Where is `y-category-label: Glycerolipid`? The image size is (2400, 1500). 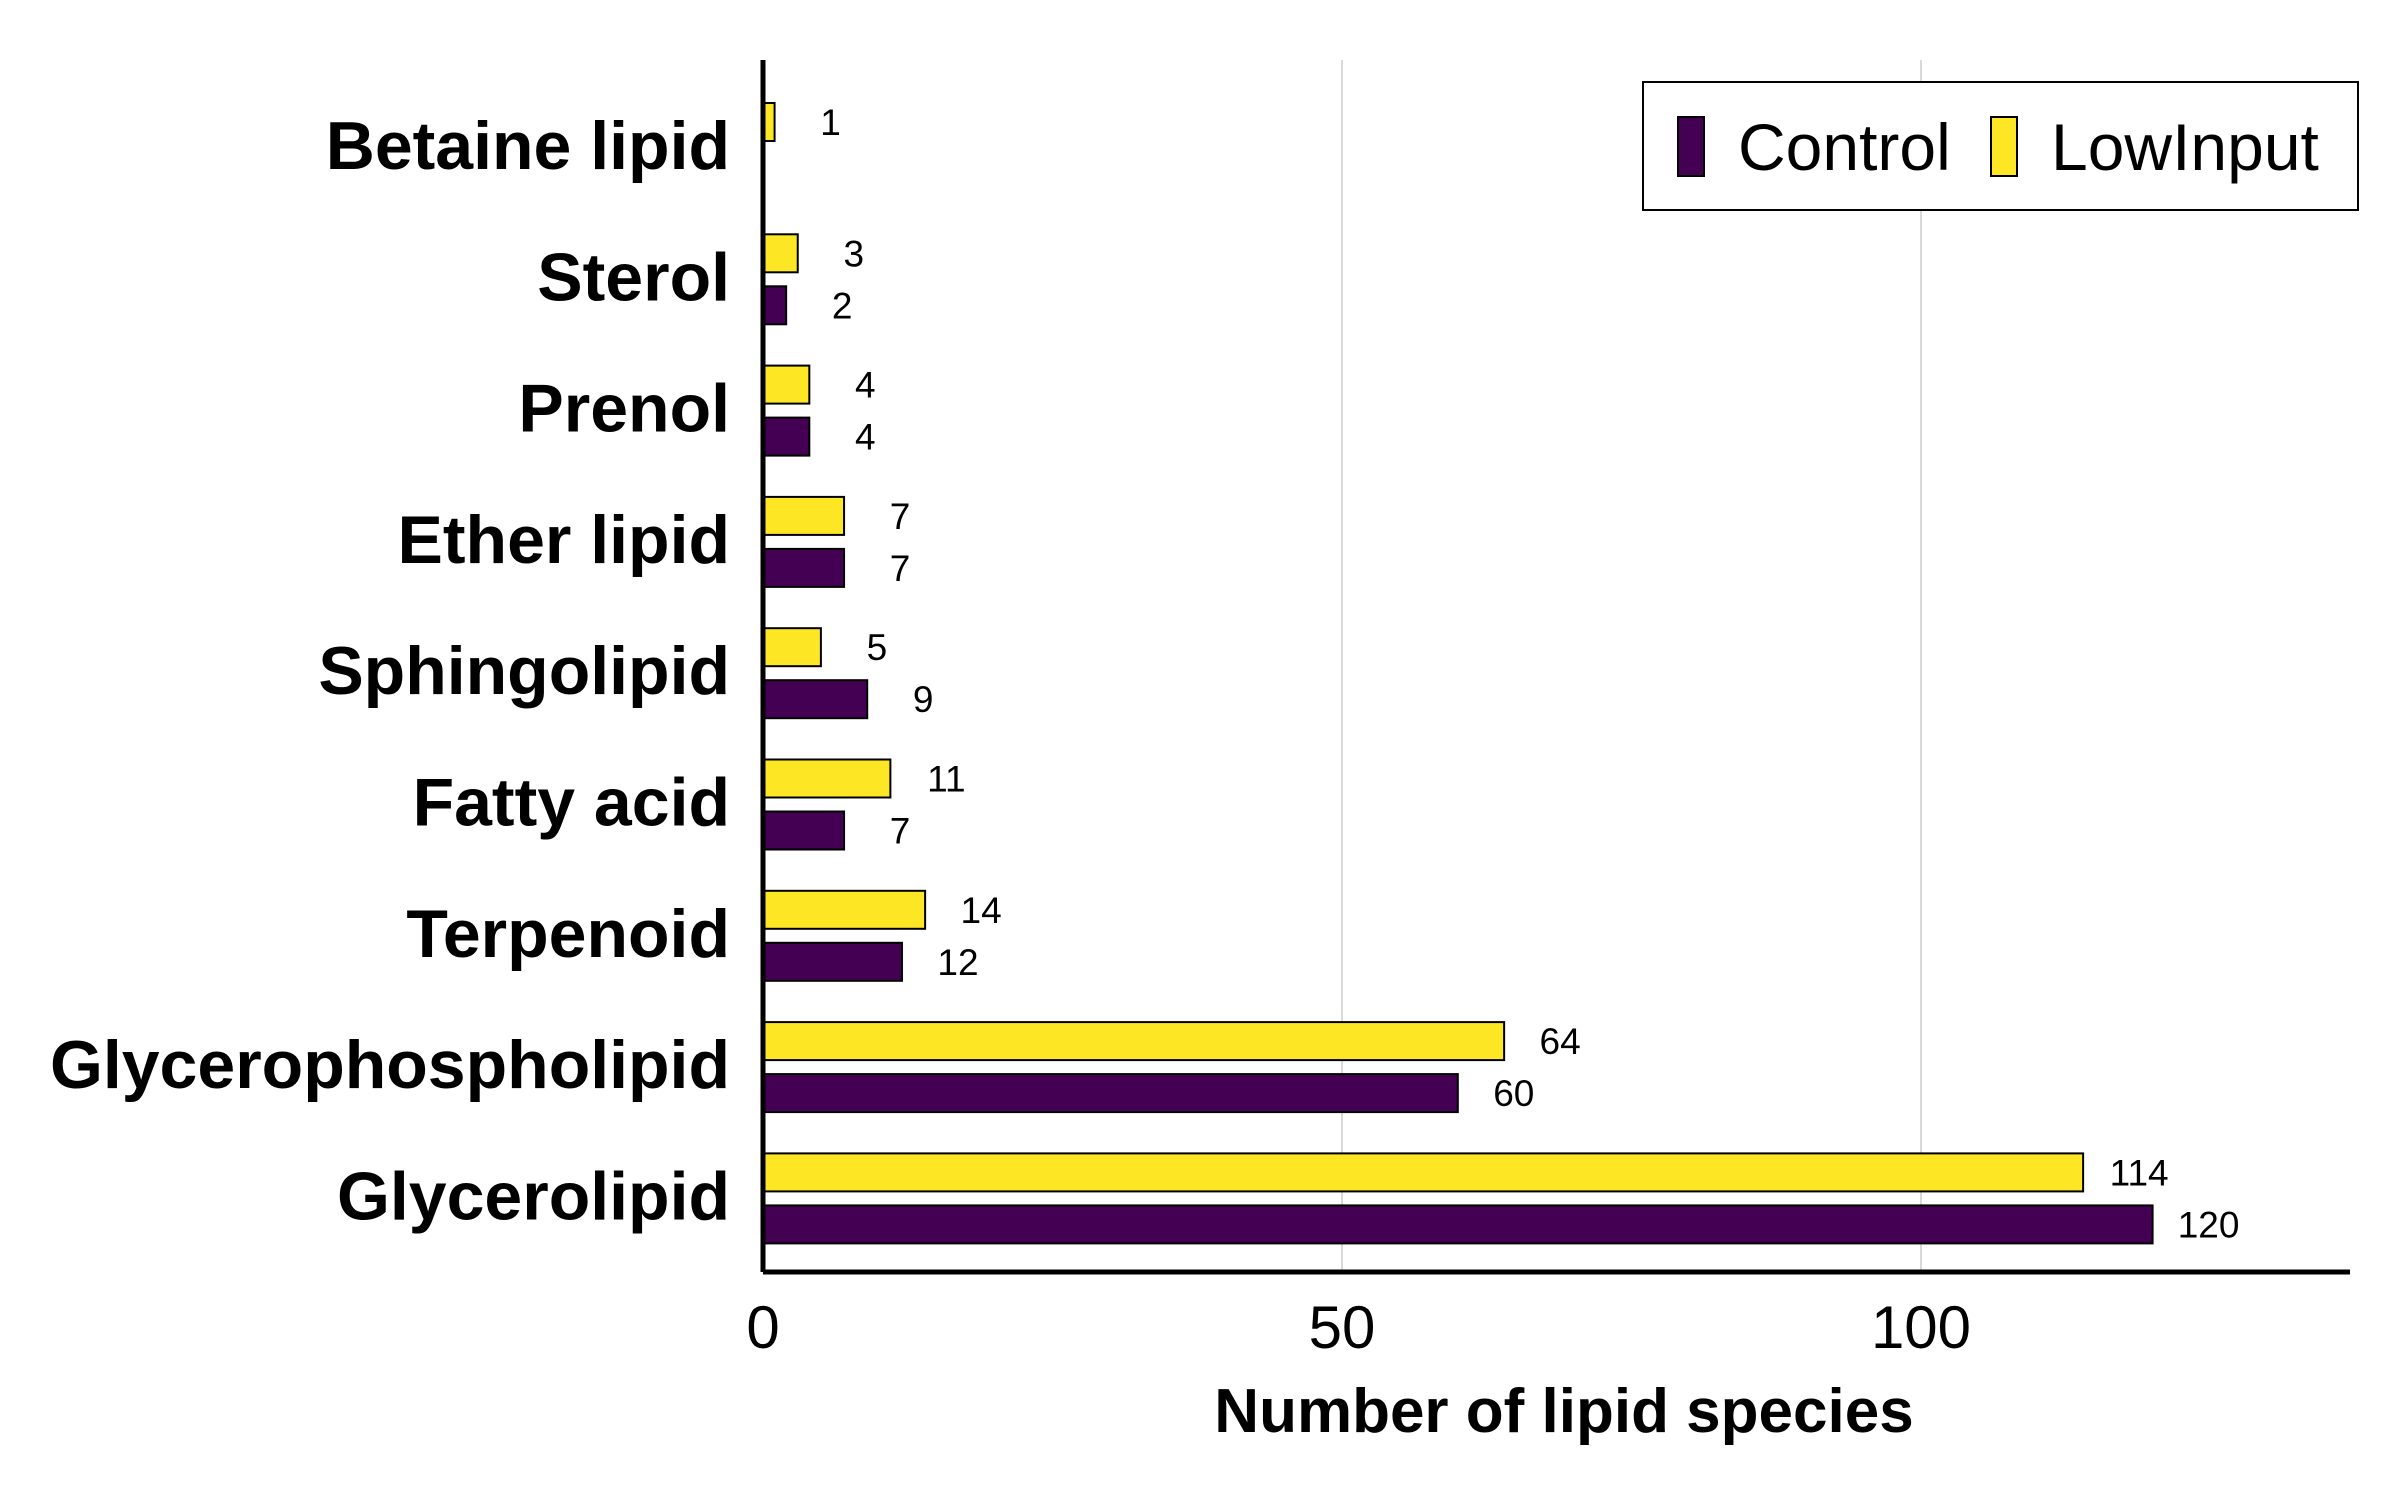 y-category-label: Glycerolipid is located at coordinates (533, 1196).